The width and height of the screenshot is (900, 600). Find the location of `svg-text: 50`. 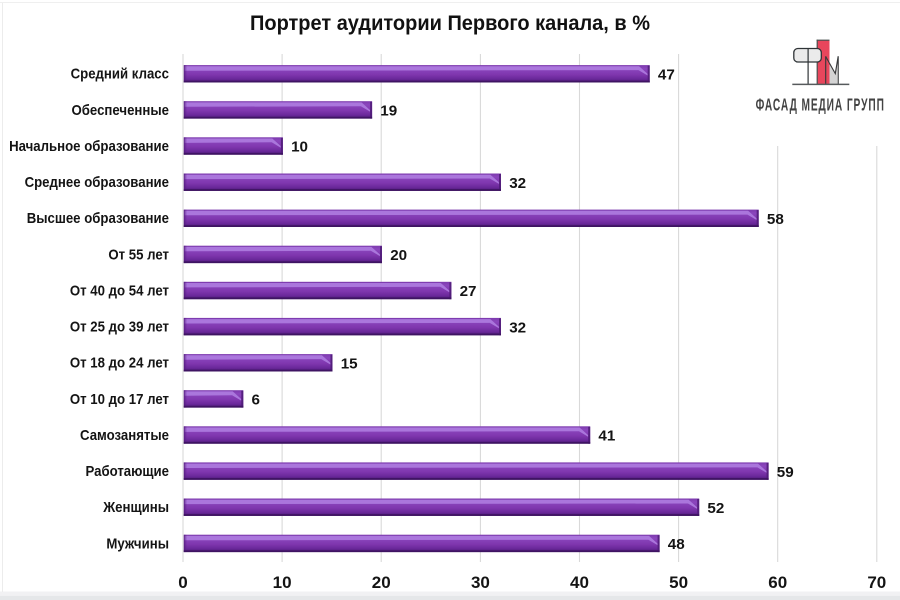

svg-text: 50 is located at coordinates (678, 582).